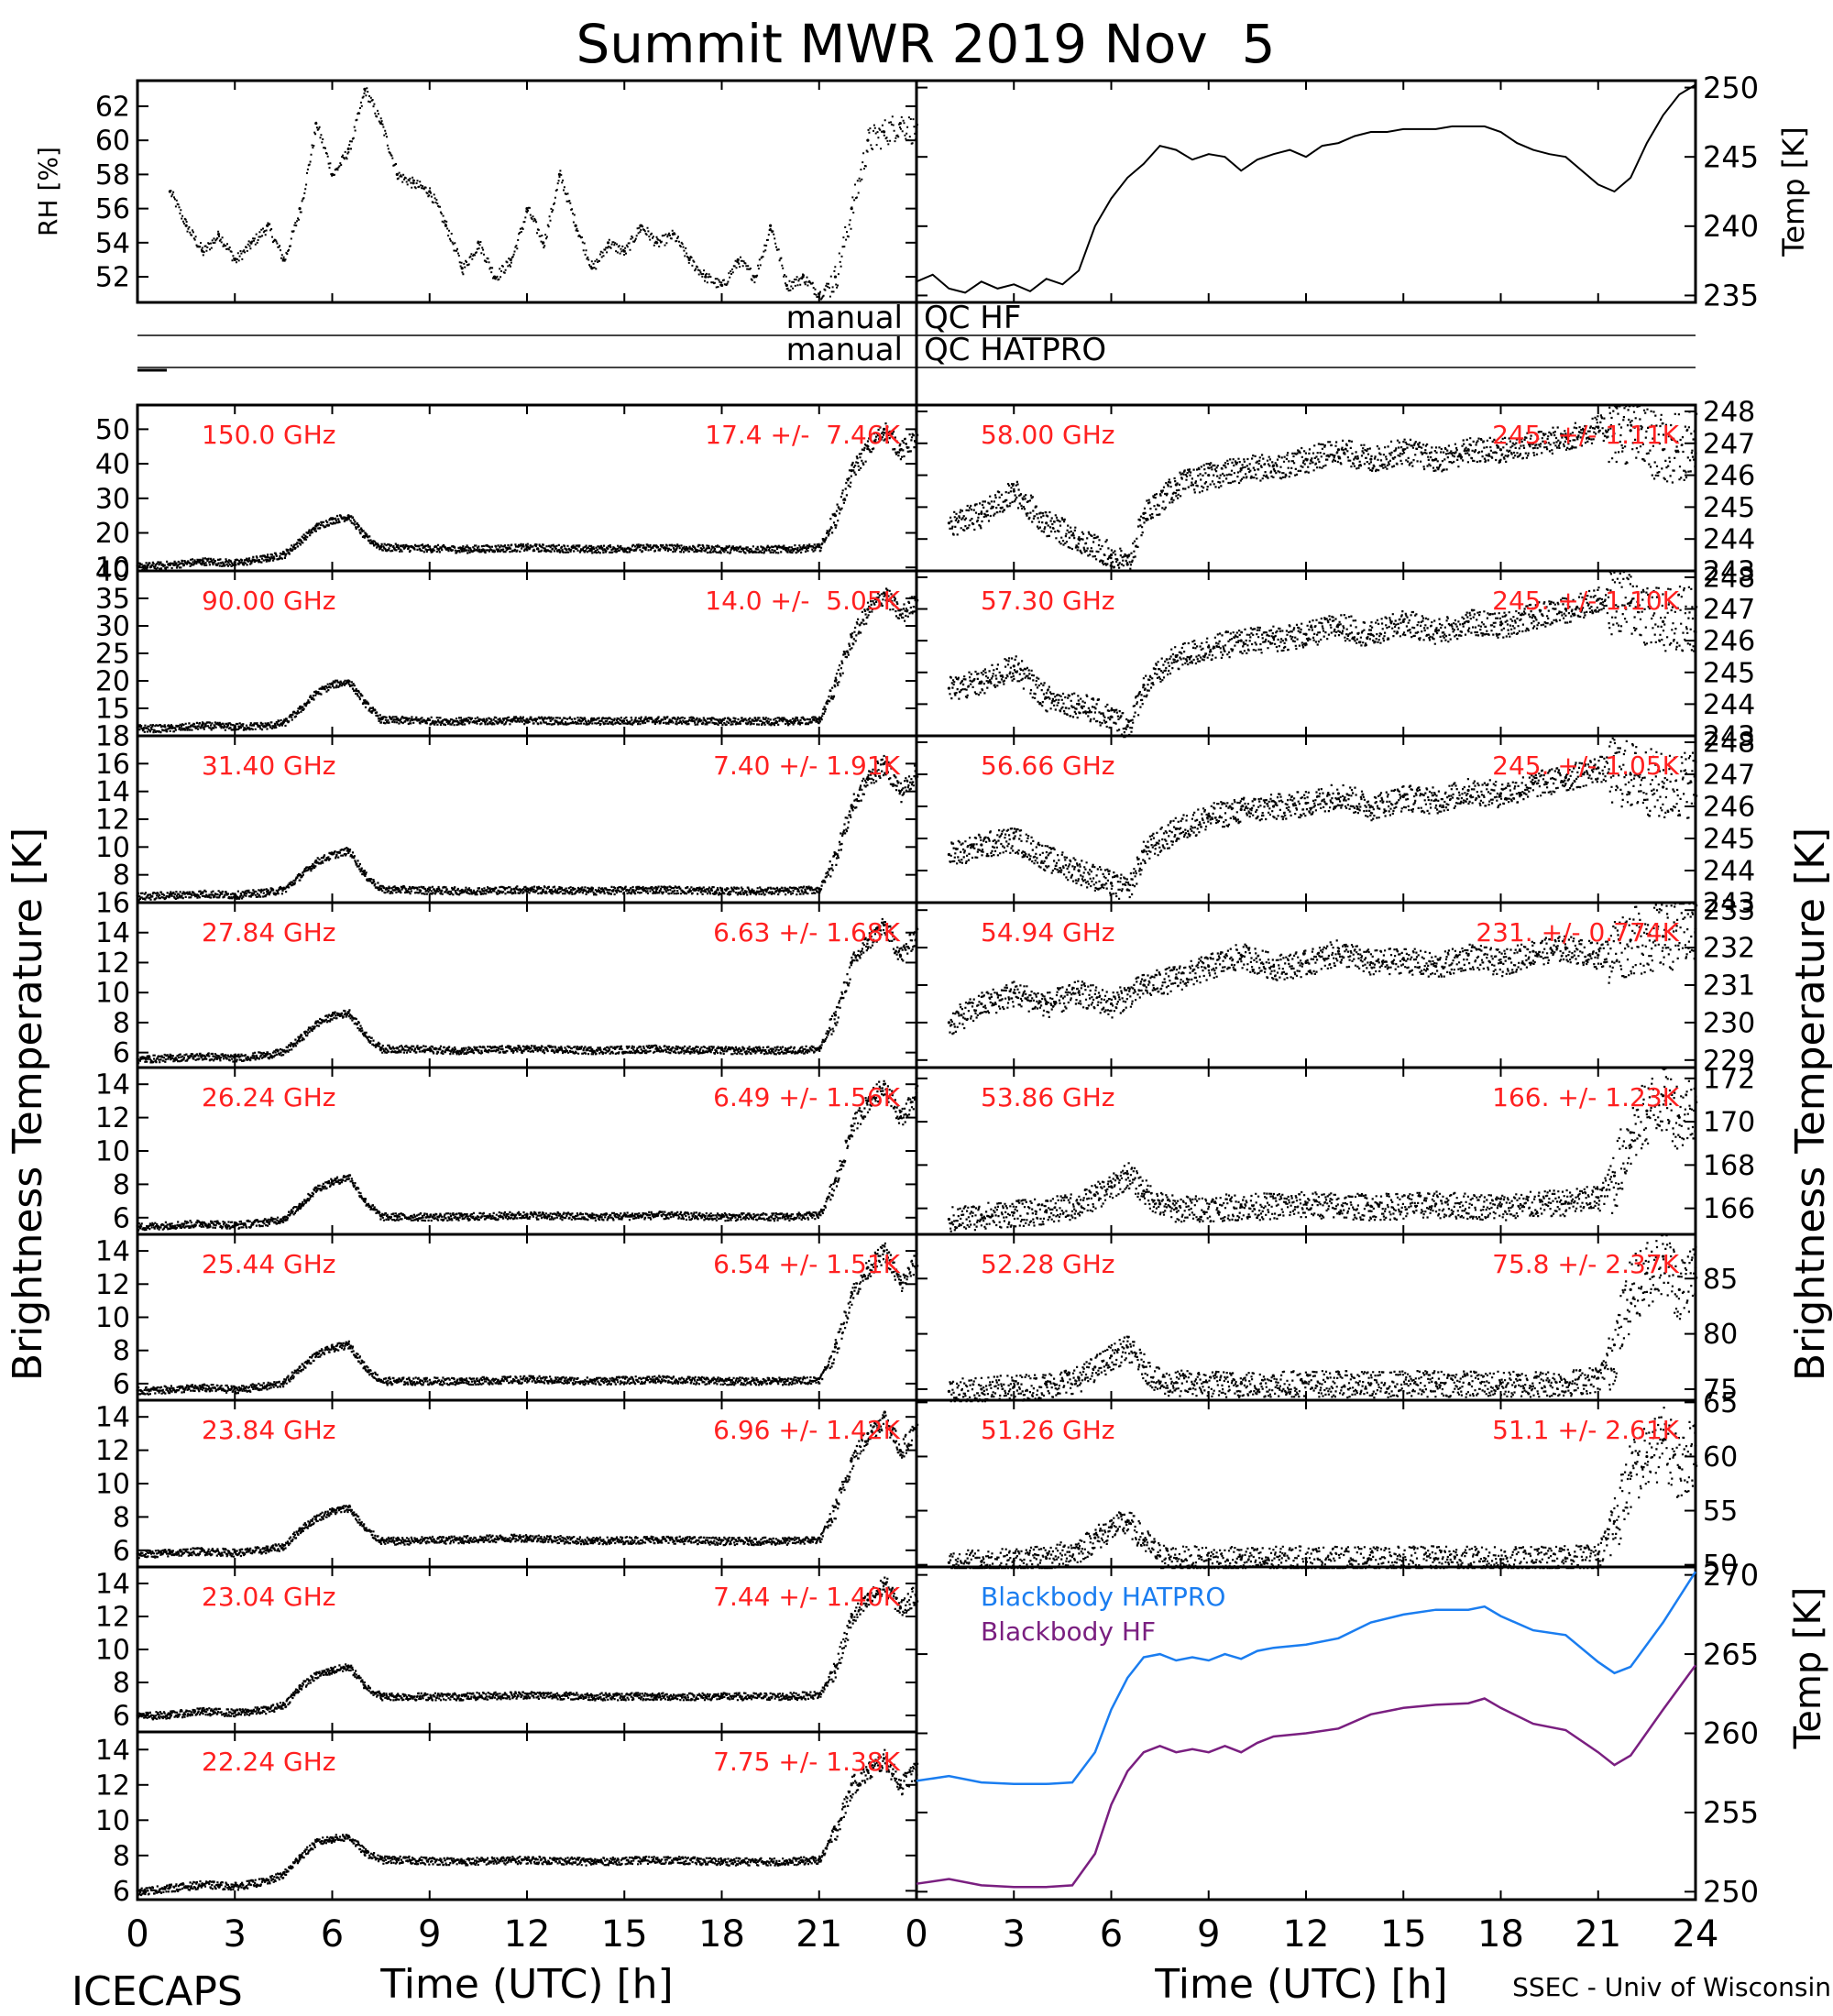 The height and width of the screenshot is (2016, 1833). What do you see at coordinates (1729, 444) in the screenshot?
I see `y-tick-label: 247` at bounding box center [1729, 444].